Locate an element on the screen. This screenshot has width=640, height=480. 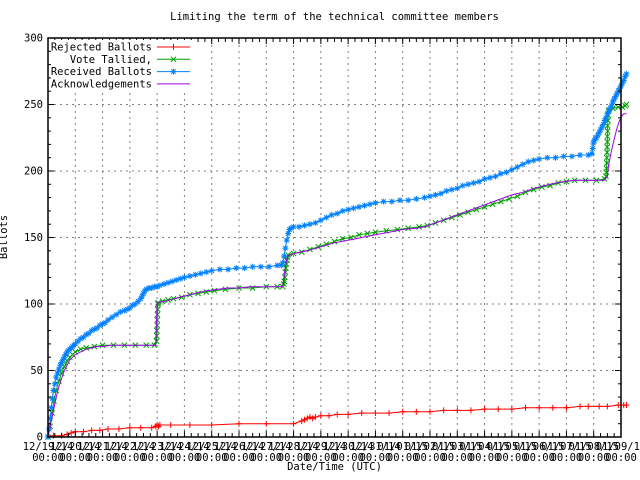
x-tick-label: 01/09/15 is located at coordinates (618, 447).